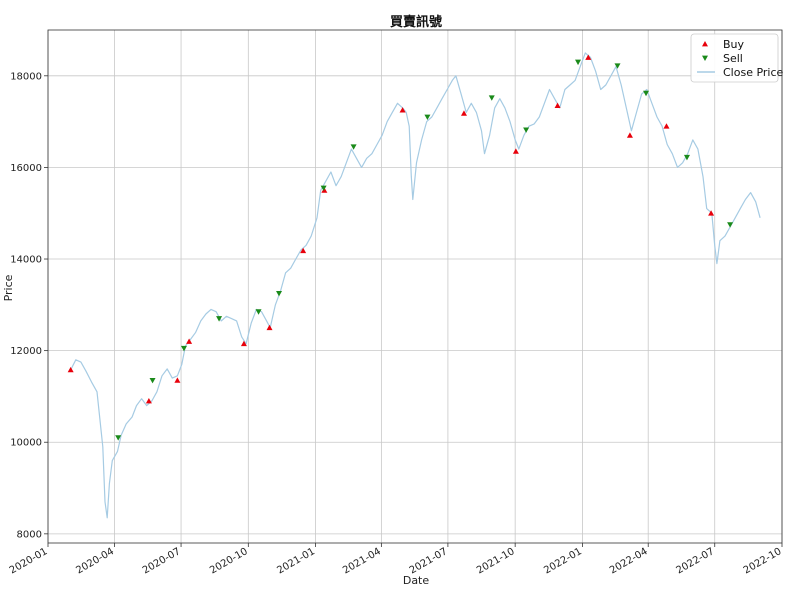 This screenshot has height=595, width=796. Describe the element at coordinates (763, 561) in the screenshot. I see `x-tick-label: 2022-10` at that location.